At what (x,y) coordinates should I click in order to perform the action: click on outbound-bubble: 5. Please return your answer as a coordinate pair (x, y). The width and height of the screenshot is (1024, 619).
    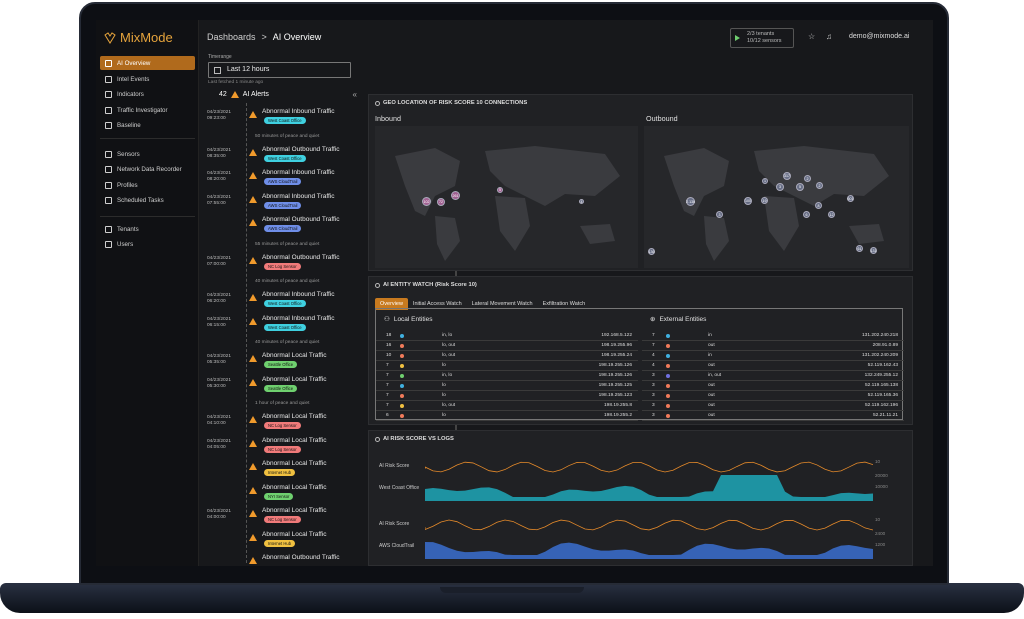
    Looking at the image, I should click on (800, 187).